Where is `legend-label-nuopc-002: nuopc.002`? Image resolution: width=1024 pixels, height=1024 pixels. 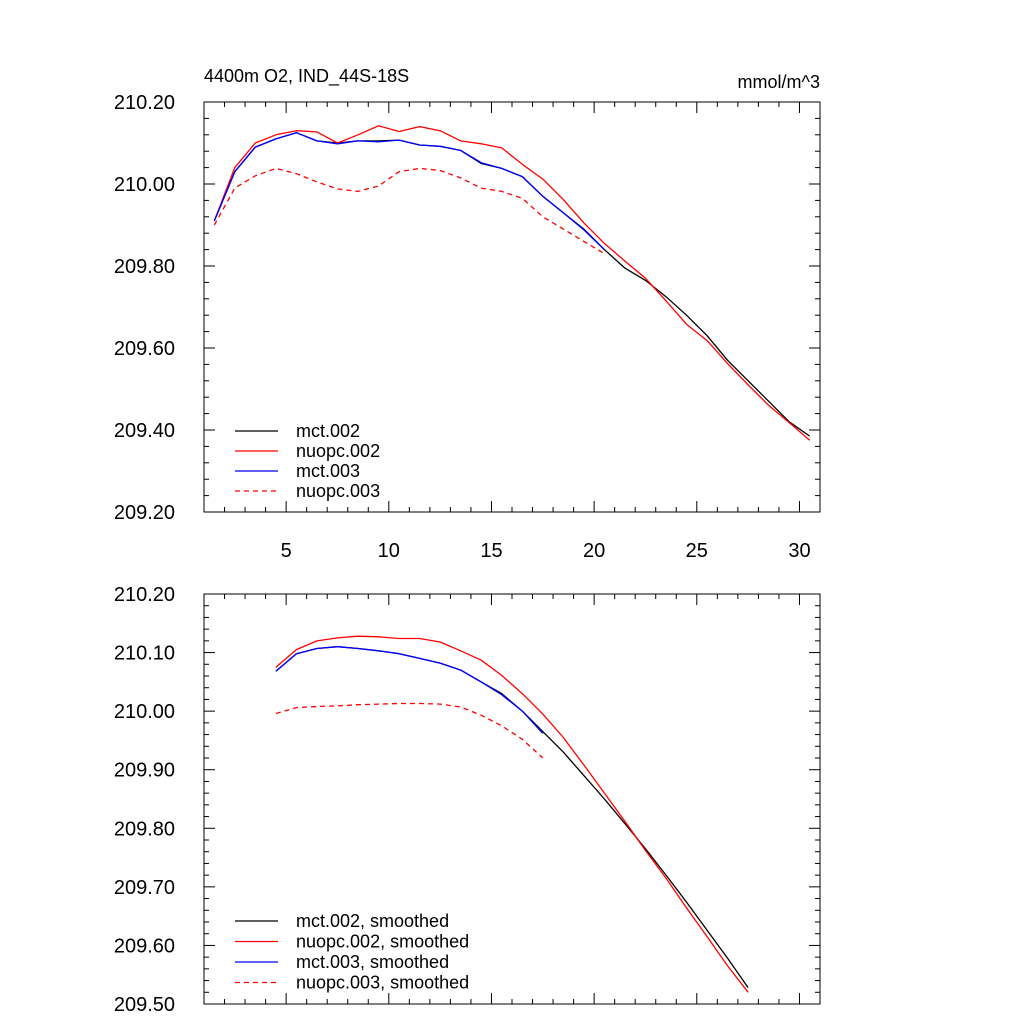
legend-label-nuopc-002: nuopc.002 is located at coordinates (338, 451).